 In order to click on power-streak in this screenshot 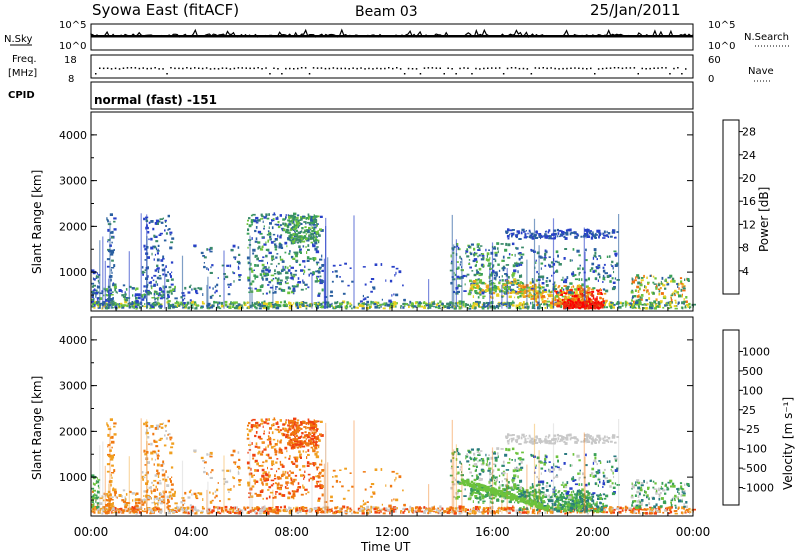, I will do `click(207, 296)`.